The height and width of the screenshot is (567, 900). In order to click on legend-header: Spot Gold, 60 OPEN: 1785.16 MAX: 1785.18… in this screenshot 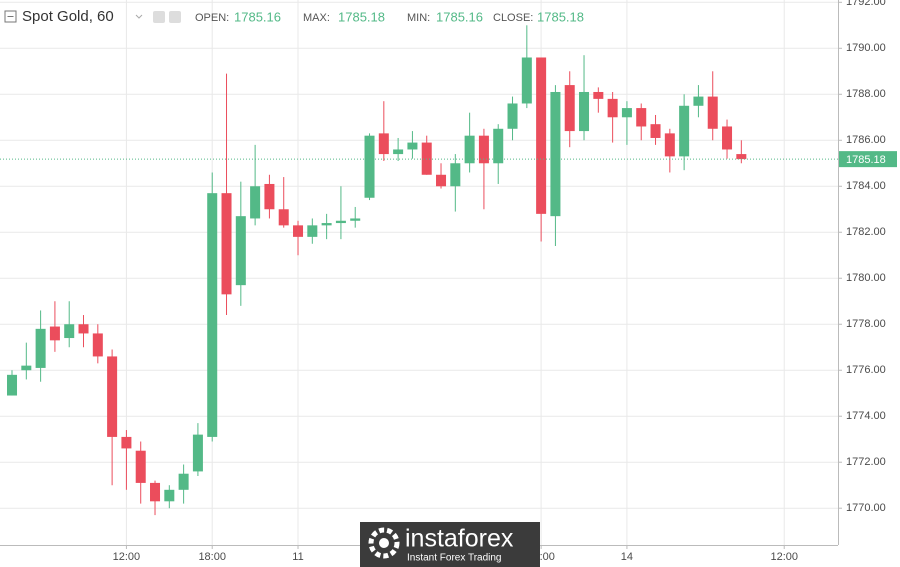, I will do `click(294, 16)`.